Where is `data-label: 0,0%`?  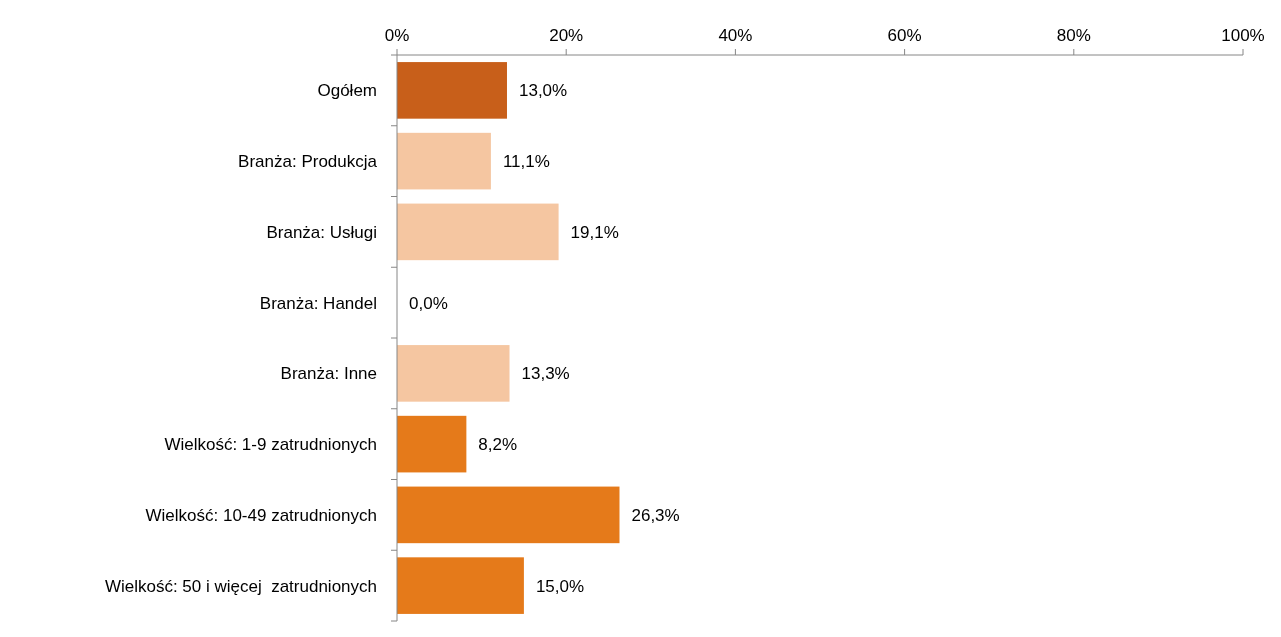 data-label: 0,0% is located at coordinates (428, 303).